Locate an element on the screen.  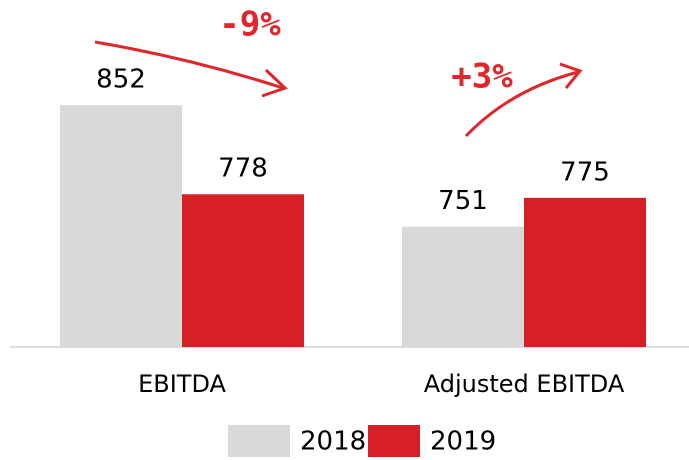
x-tick-label: Adjusted EBITDA is located at coordinates (524, 384).